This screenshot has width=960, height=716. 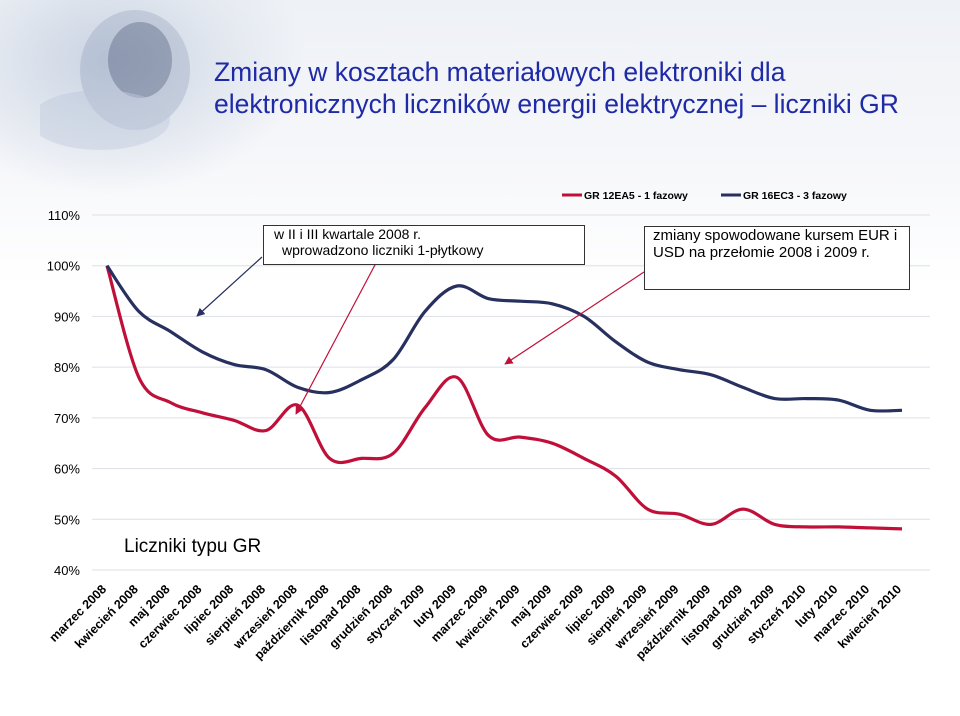 I want to click on annotation-arrows, so click(x=420, y=335).